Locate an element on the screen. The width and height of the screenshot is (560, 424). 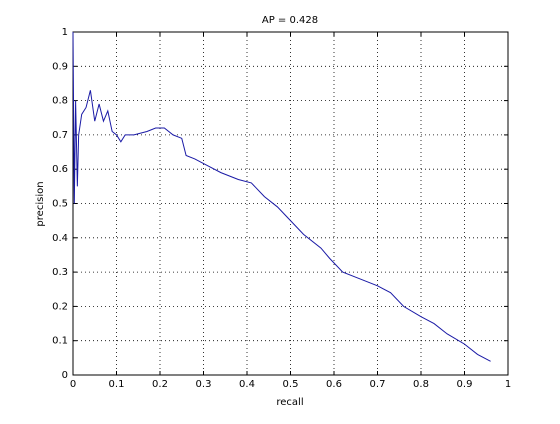
x-tick-label: 0.7 is located at coordinates (378, 384).